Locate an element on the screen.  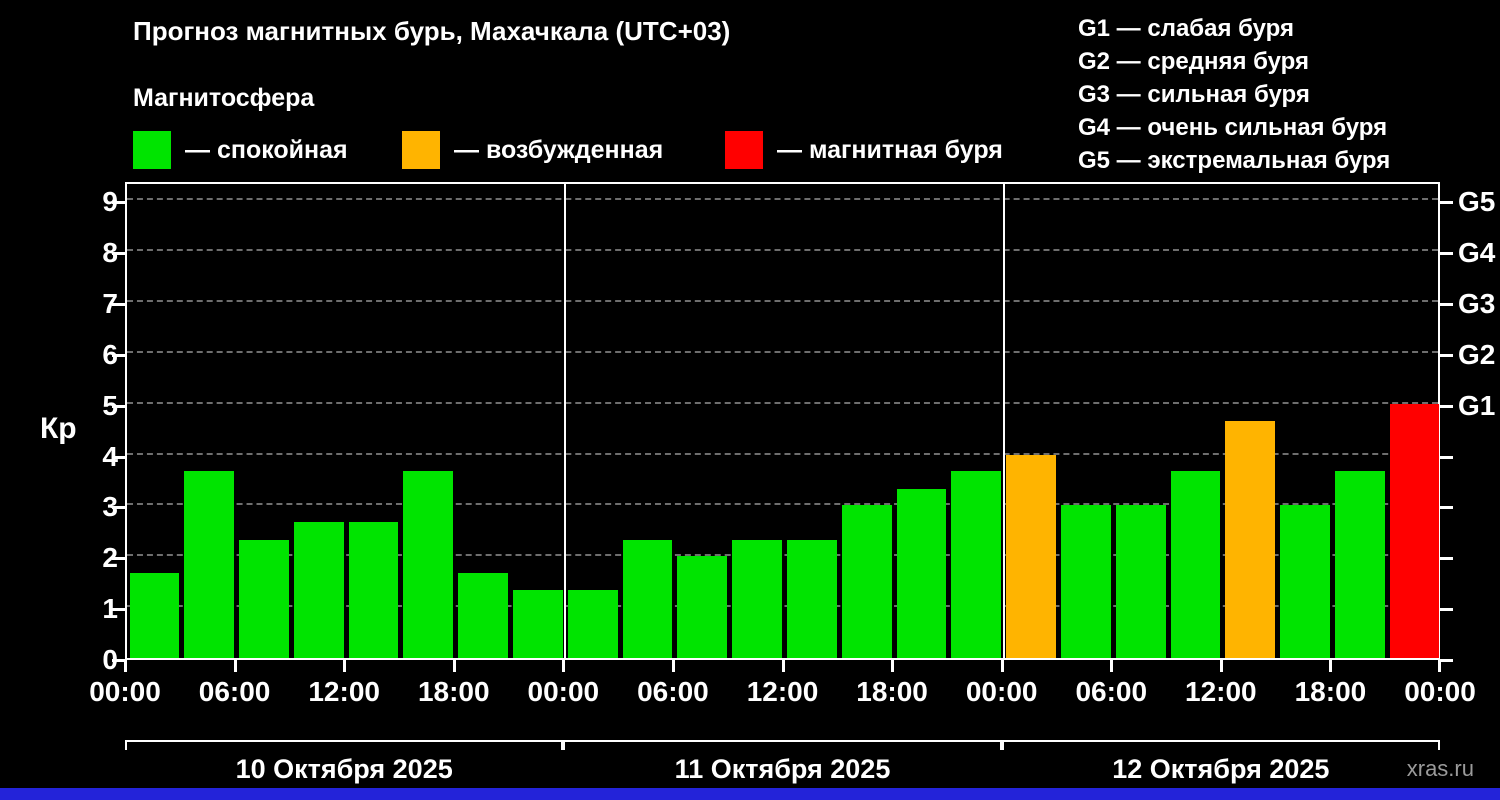
legend-item-excited: — возбужденная is located at coordinates (532, 150).